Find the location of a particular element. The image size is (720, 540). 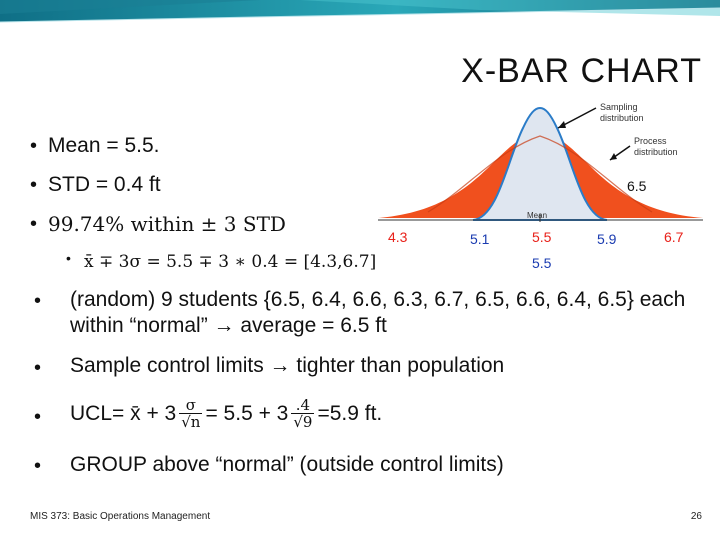

bullet-random-line2: within “normal” → average = 6.5 ft is located at coordinates (228, 325).